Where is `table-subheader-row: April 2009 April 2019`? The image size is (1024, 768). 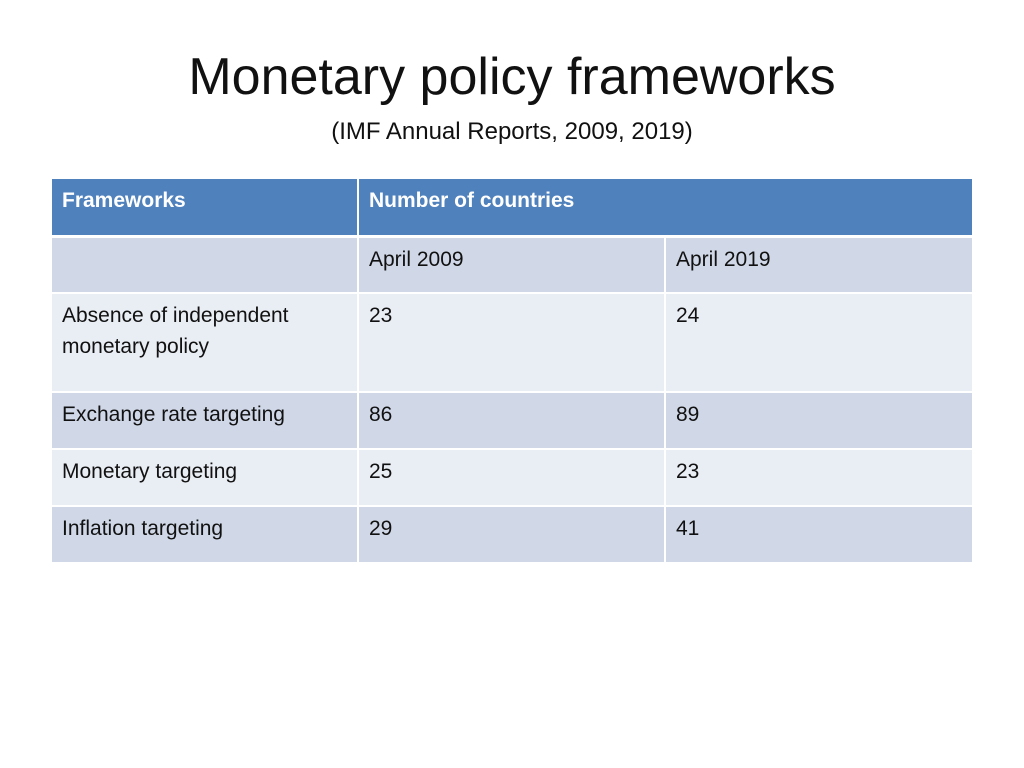 table-subheader-row: April 2009 April 2019 is located at coordinates (512, 265).